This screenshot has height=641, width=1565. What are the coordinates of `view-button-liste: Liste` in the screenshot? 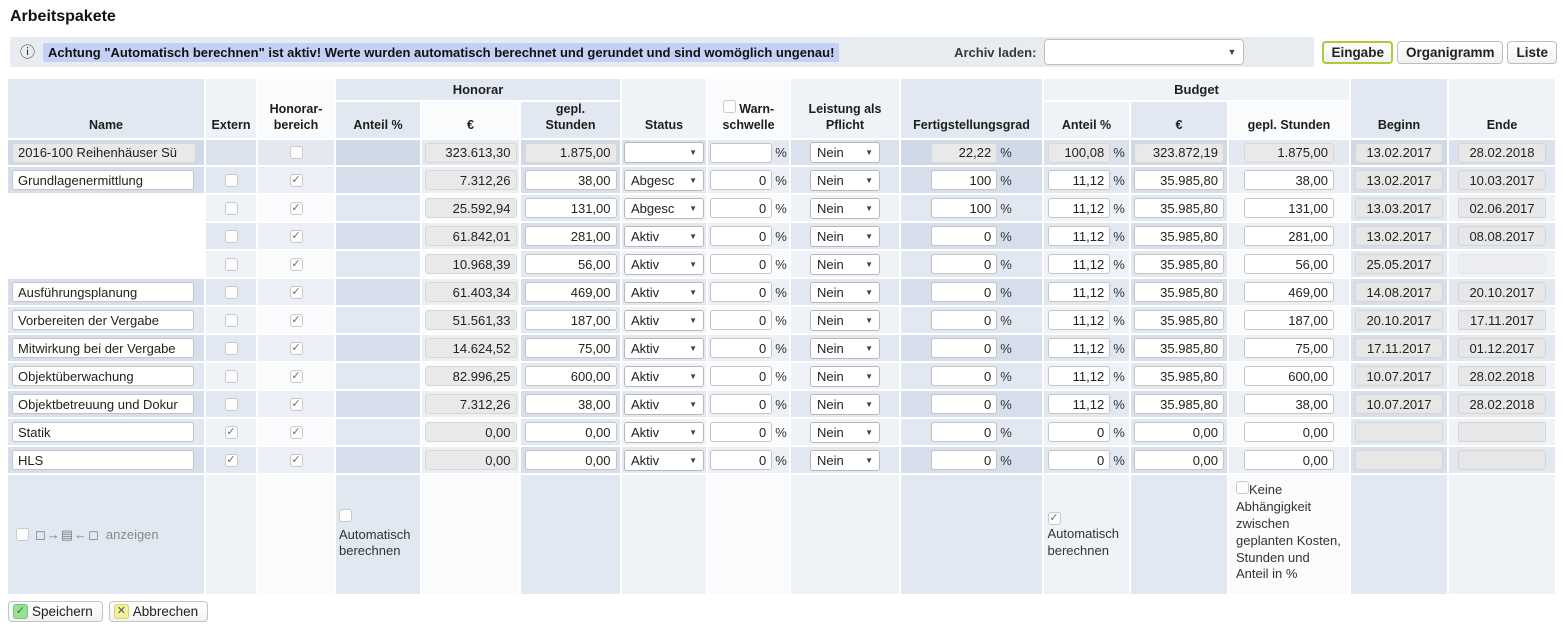 It's located at (1532, 52).